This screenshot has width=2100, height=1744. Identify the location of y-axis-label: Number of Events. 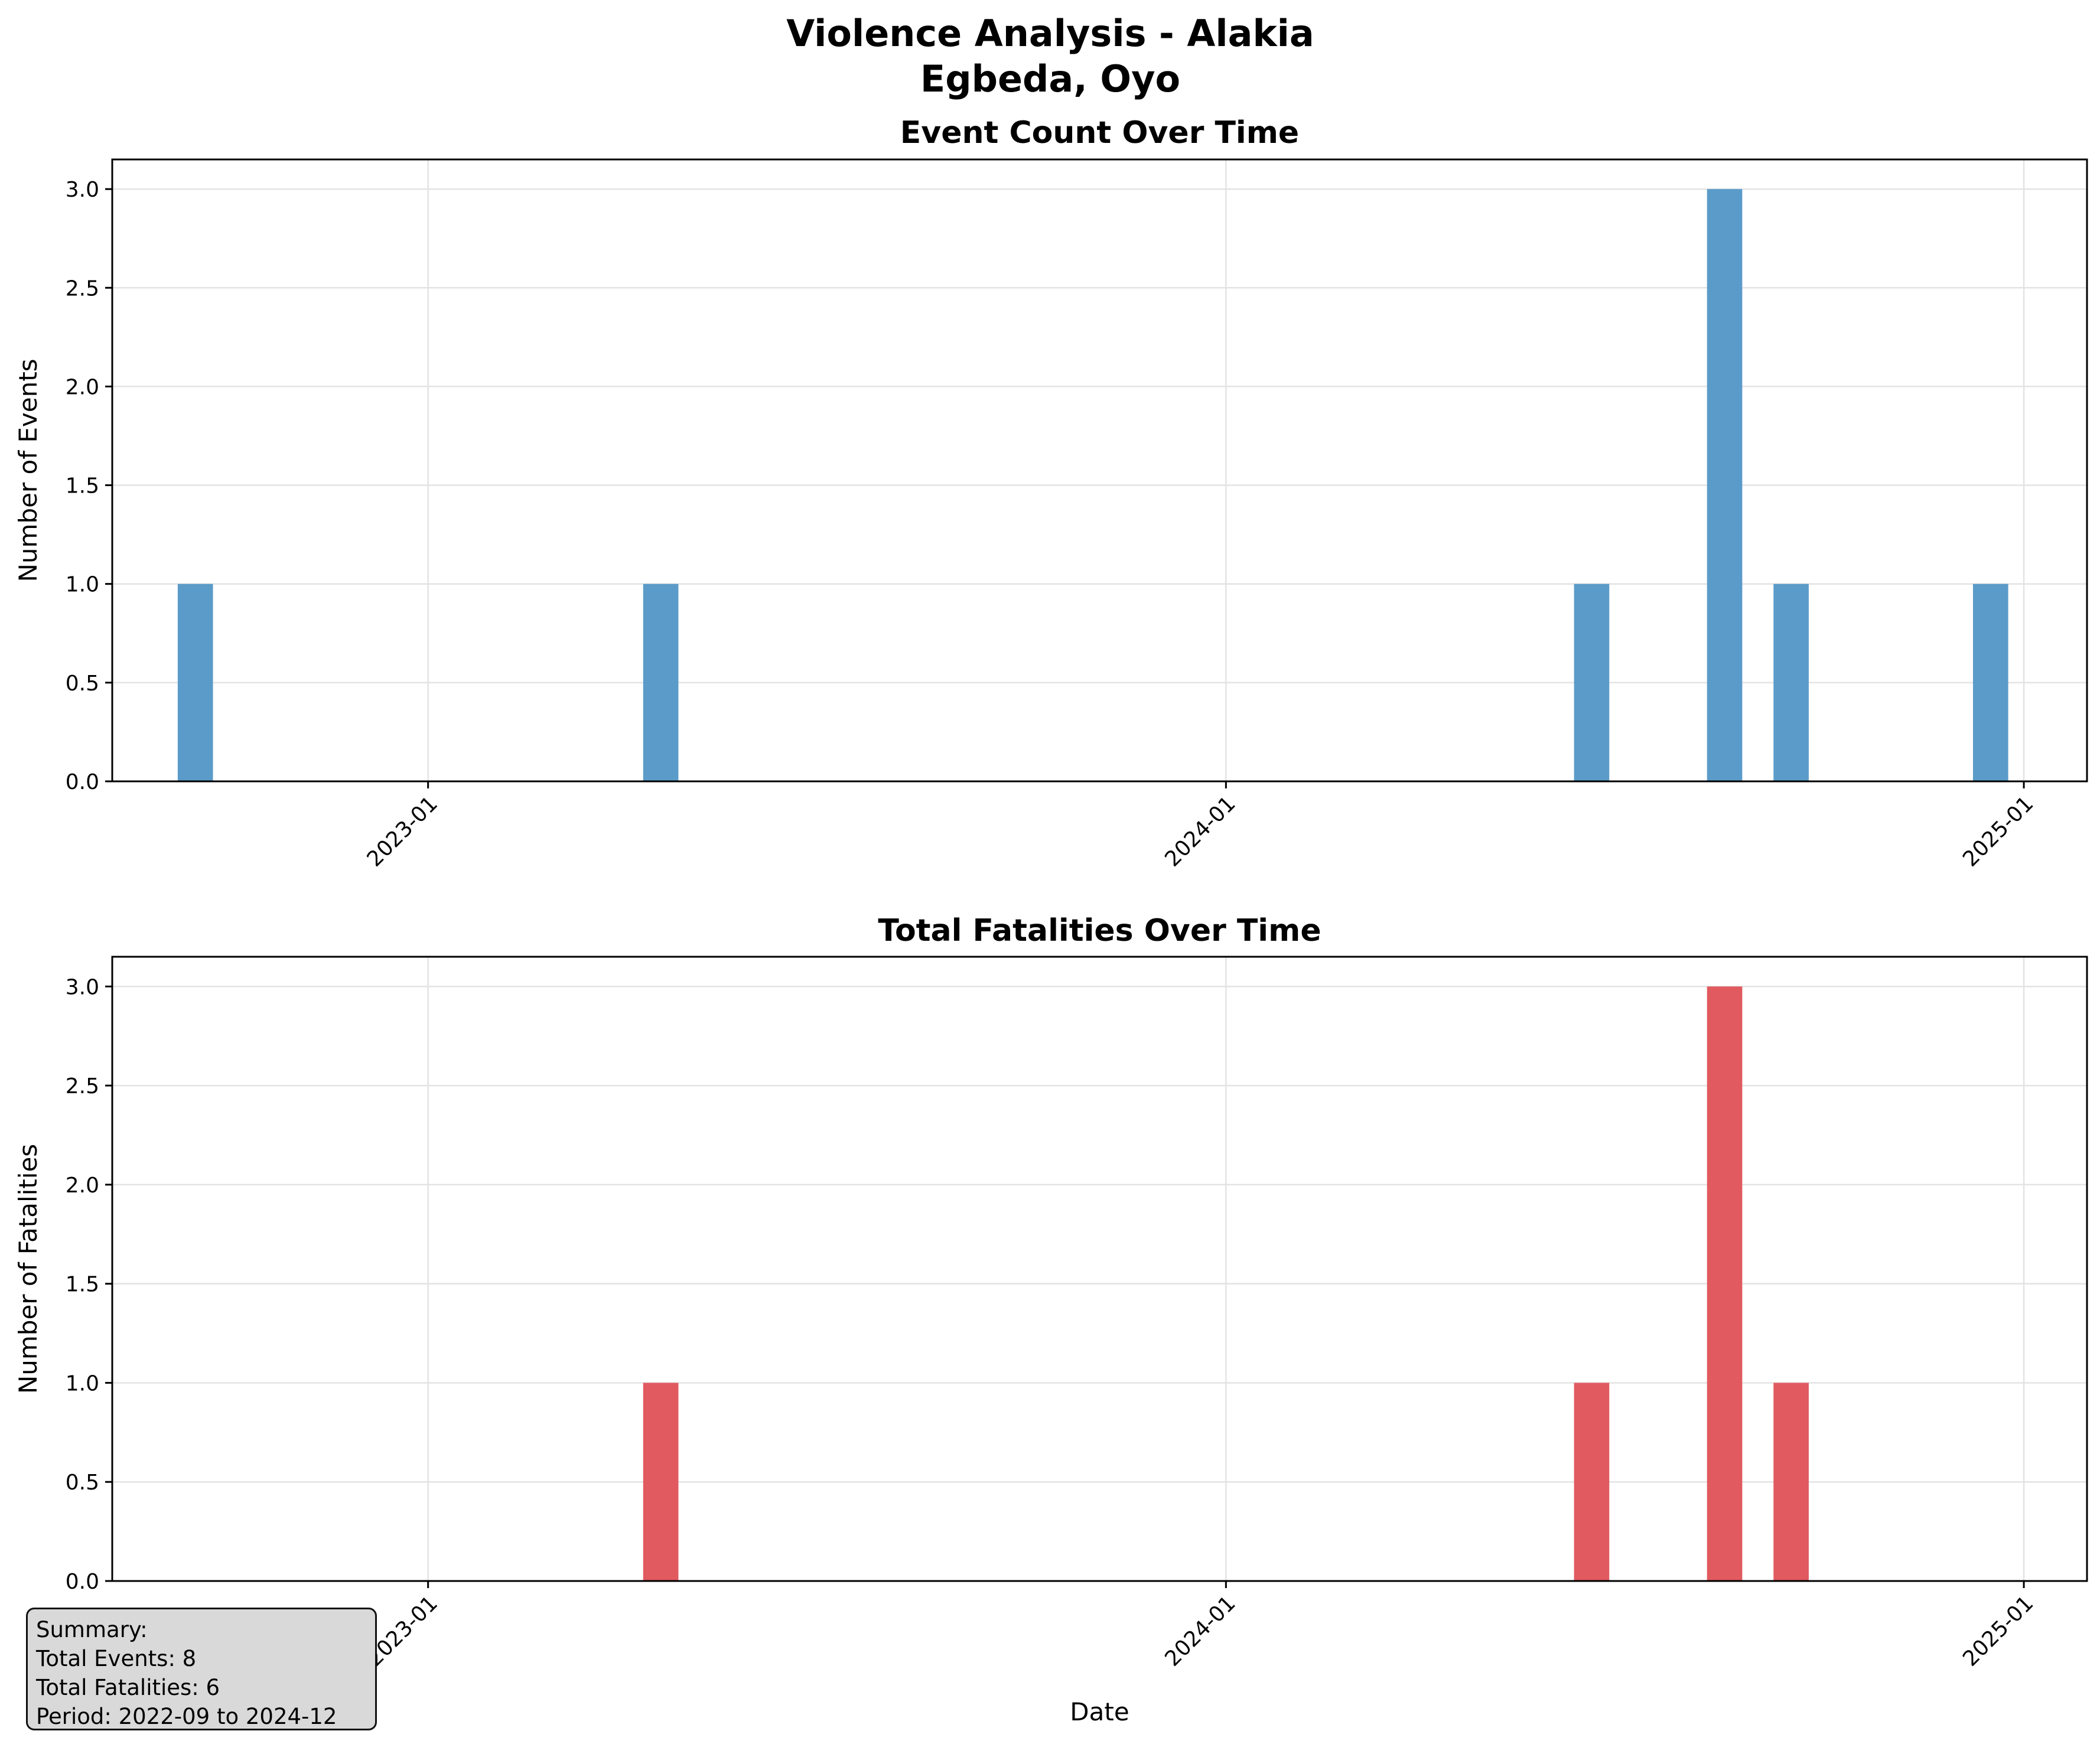
(28, 470).